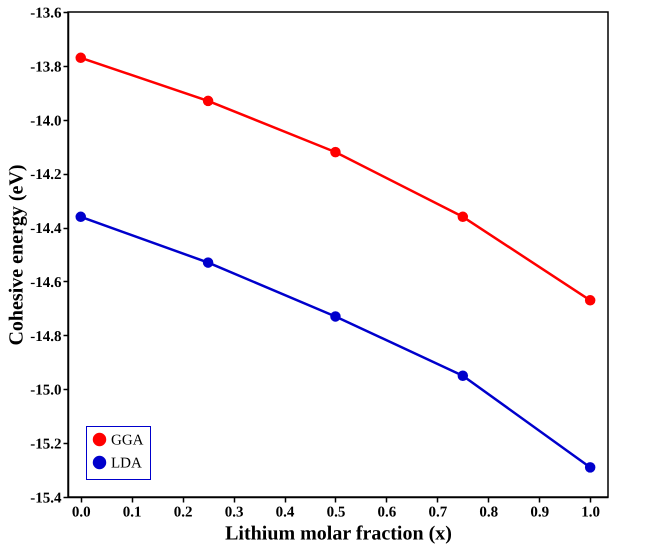  I want to click on x-tick-label: 0.0, so click(81, 512).